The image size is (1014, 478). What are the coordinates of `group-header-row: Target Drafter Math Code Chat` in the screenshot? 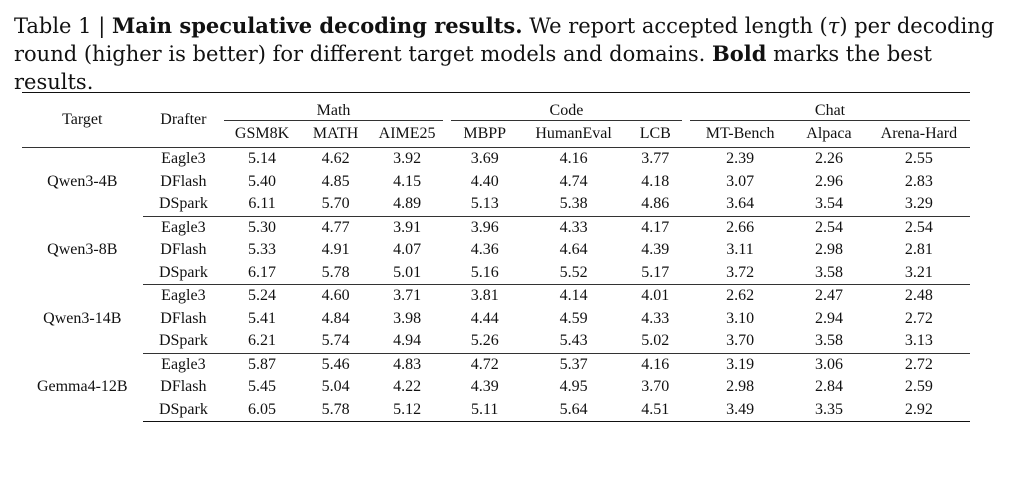 It's located at (496, 120).